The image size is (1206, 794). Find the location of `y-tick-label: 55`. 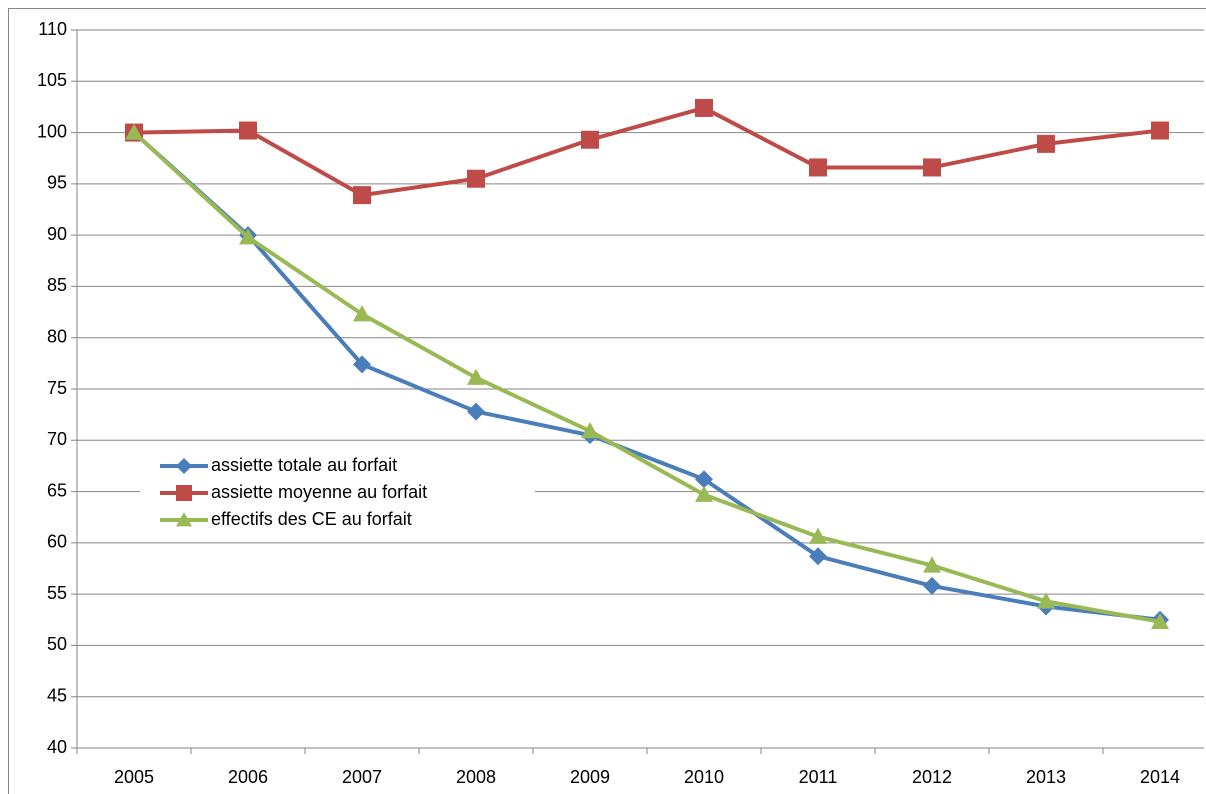

y-tick-label: 55 is located at coordinates (57, 593).